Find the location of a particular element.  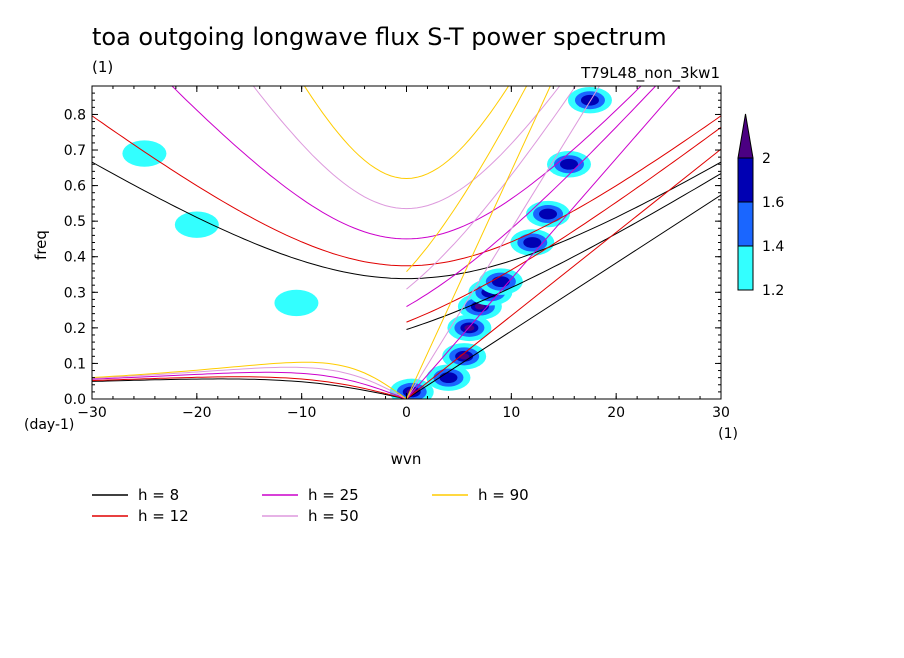

colorbar-arrow is located at coordinates (745, 136).